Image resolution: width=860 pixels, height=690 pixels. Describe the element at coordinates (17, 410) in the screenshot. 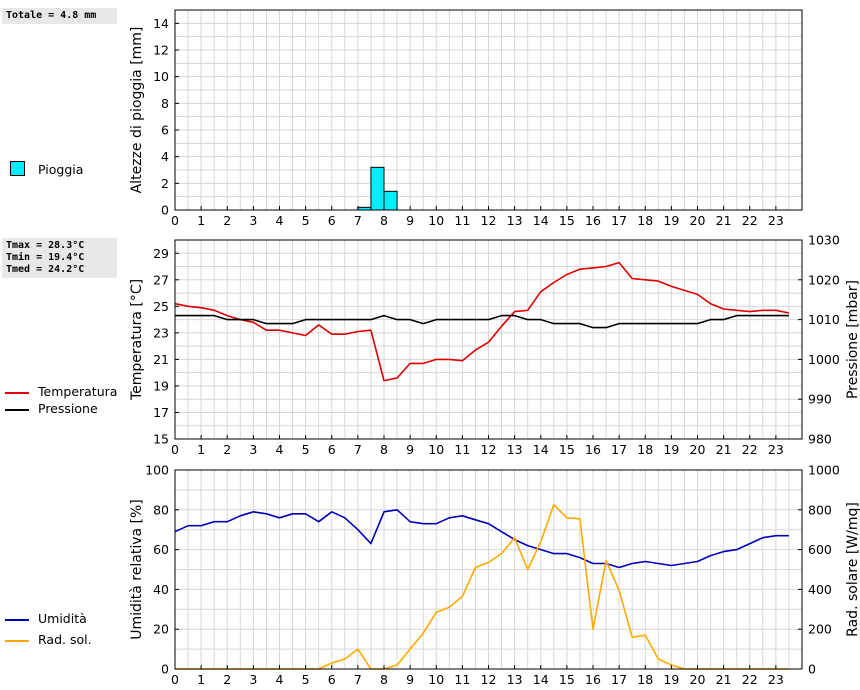

I see `press-legend-swatch` at that location.